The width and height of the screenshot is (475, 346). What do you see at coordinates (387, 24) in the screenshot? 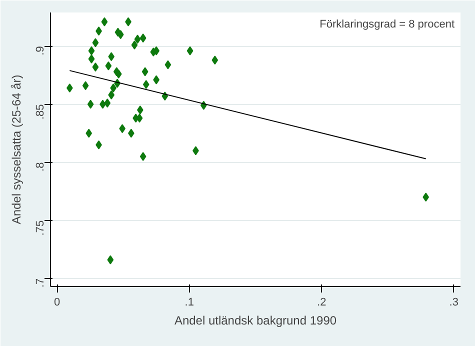
I see `annotation: Förklaringsgrad = 8 procent` at bounding box center [387, 24].